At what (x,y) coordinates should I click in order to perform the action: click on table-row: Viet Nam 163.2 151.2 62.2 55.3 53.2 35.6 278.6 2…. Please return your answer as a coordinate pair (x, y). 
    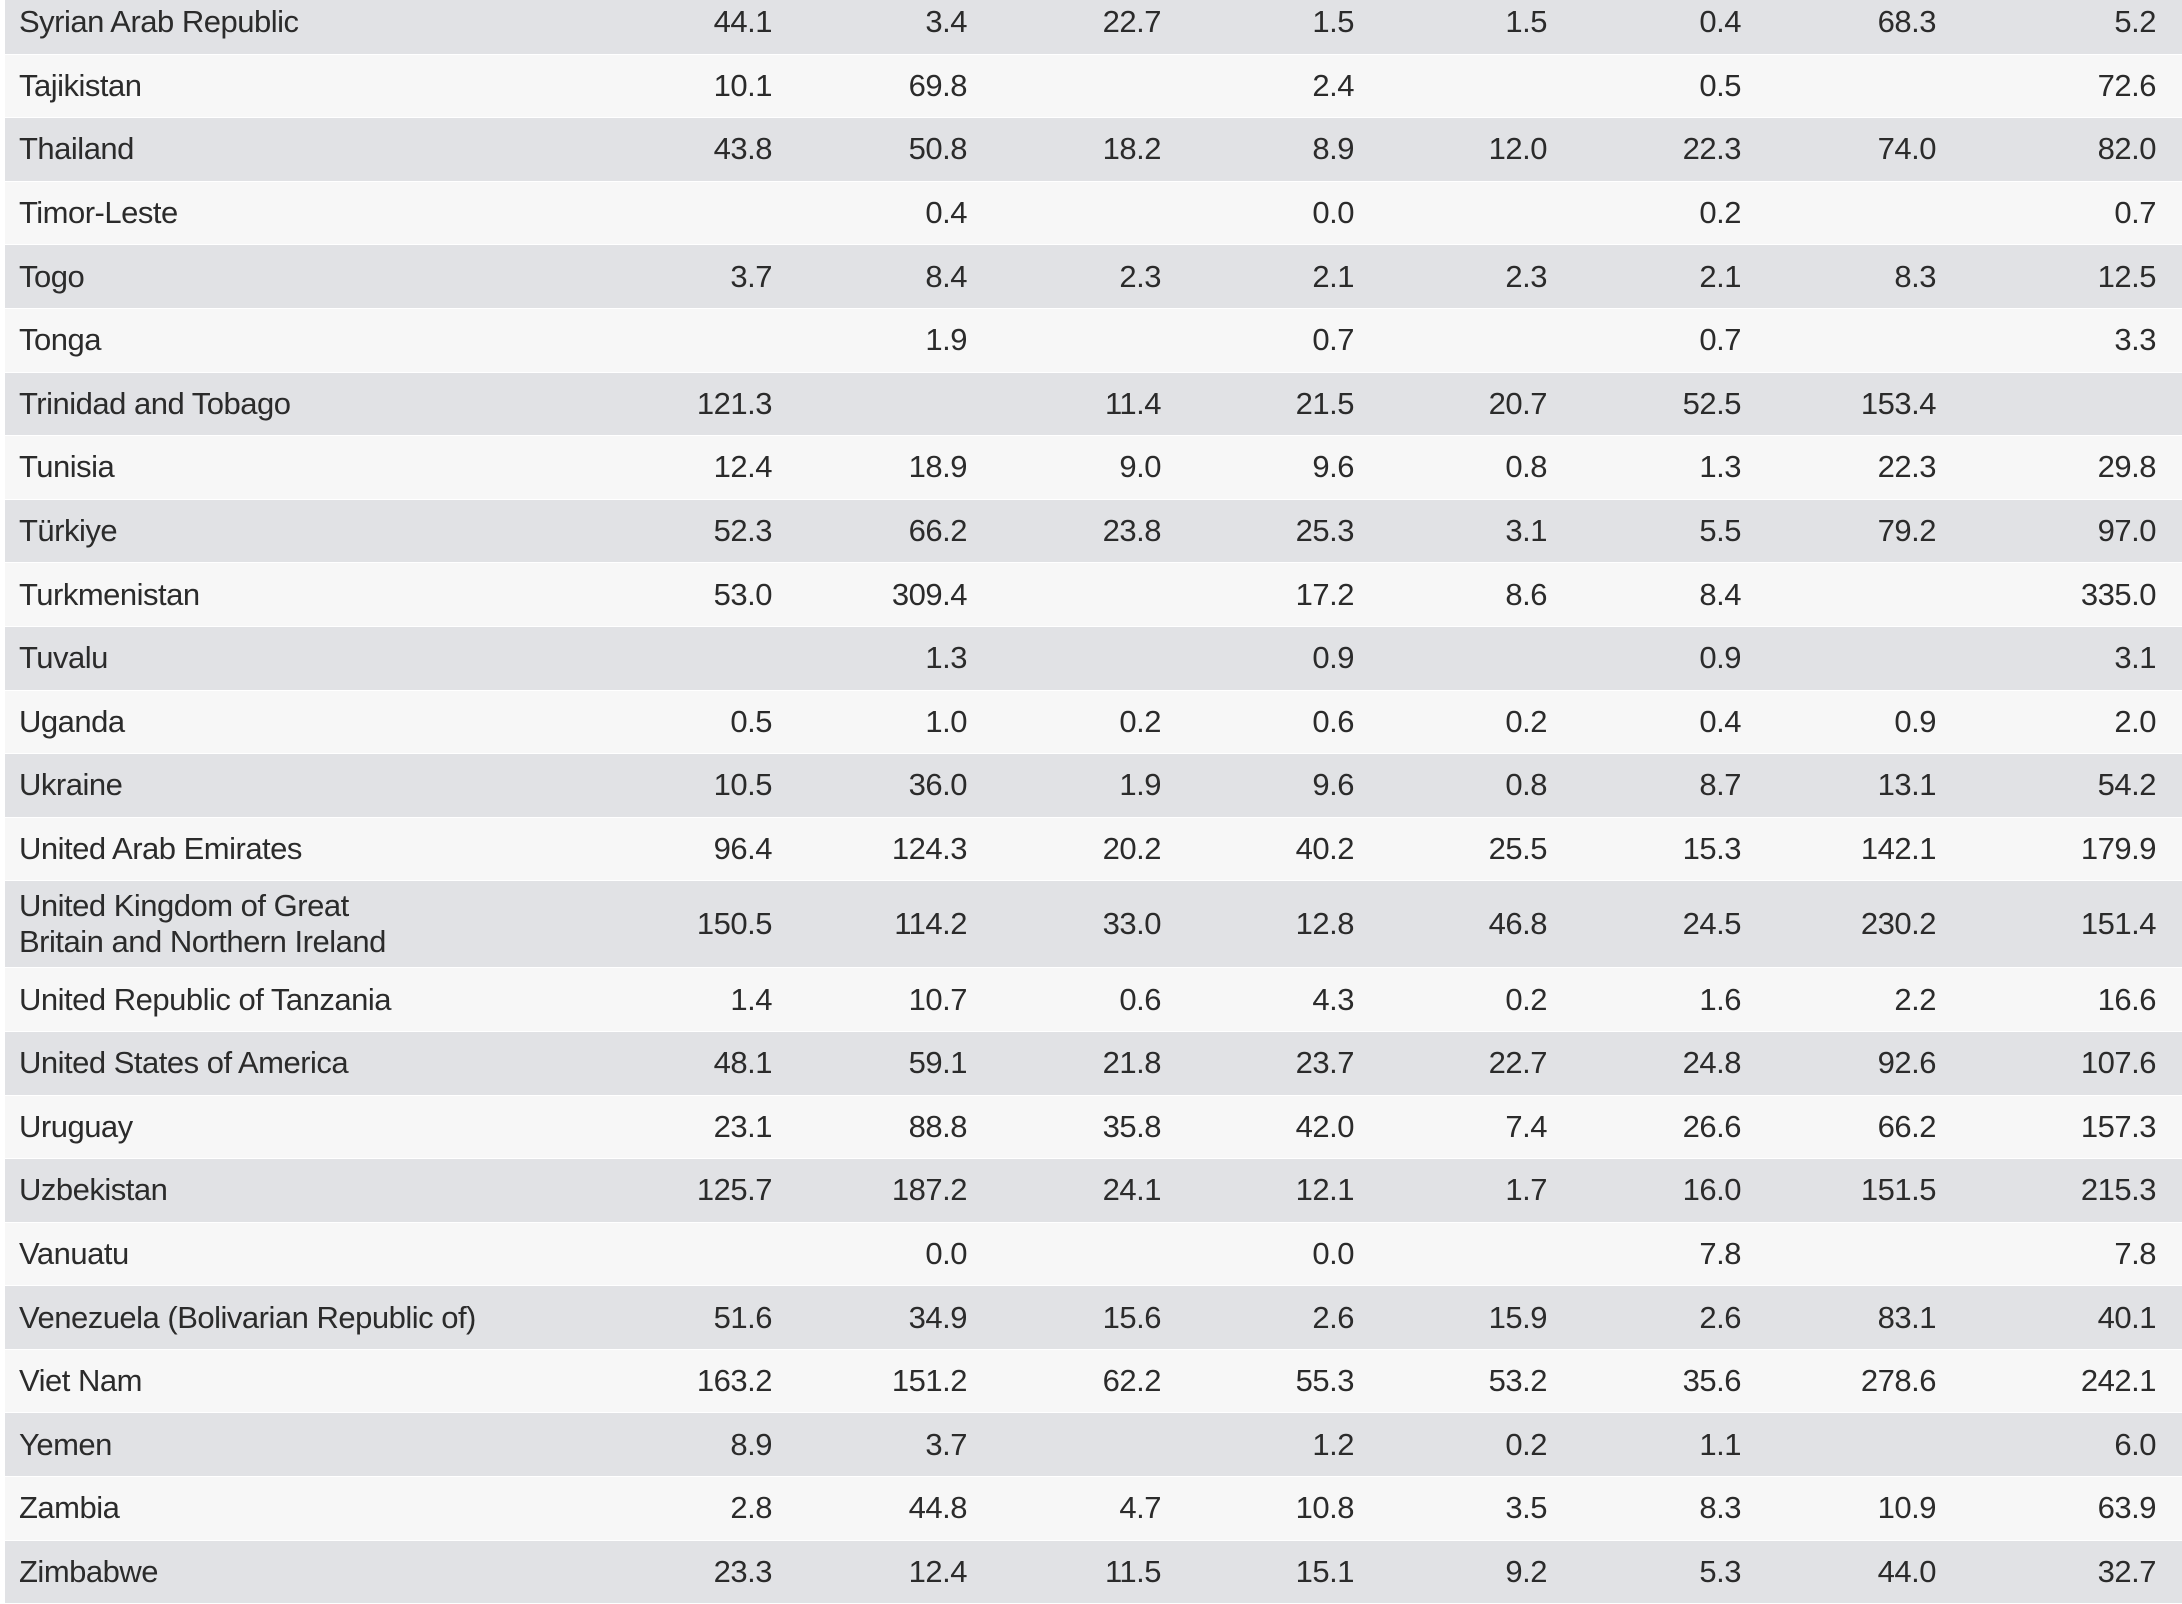
    Looking at the image, I should click on (1093, 1381).